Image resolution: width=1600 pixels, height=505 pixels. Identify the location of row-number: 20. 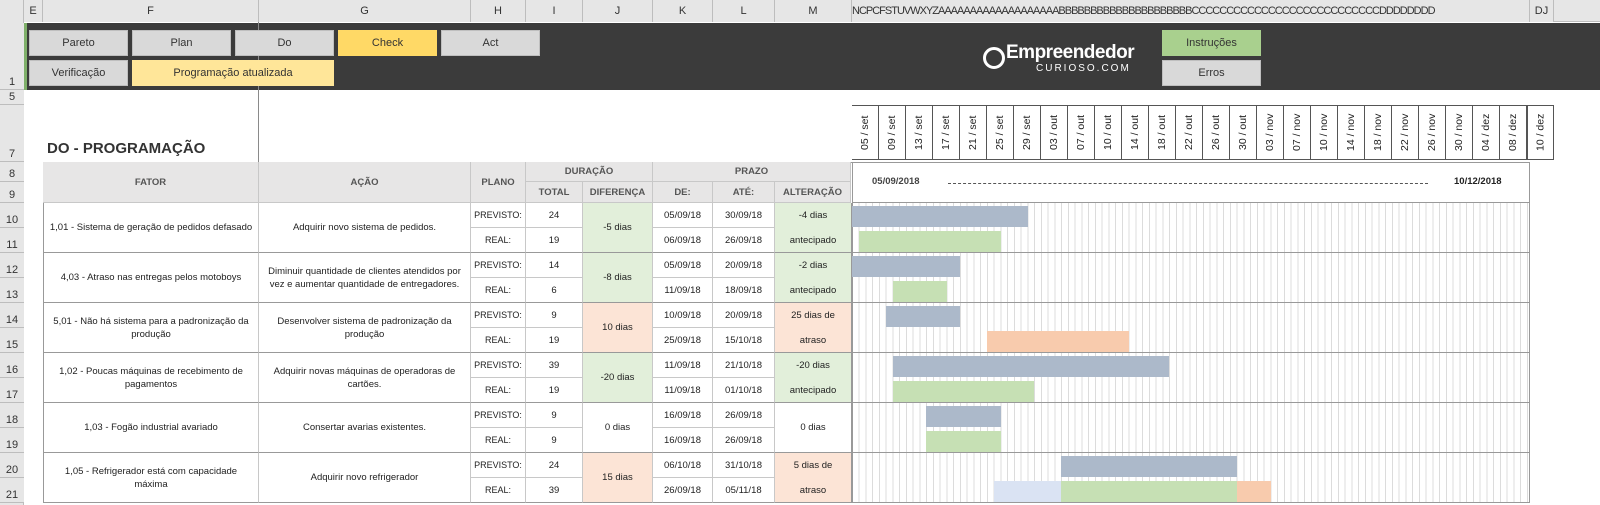
(12, 465).